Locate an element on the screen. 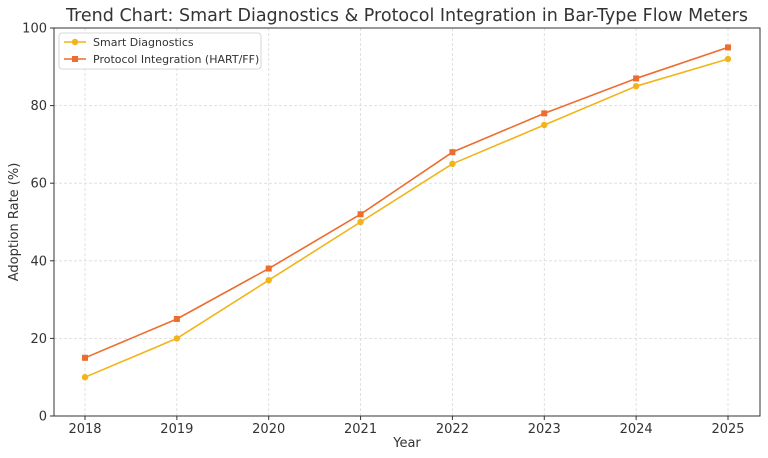 Image resolution: width=768 pixels, height=458 pixels. x-tick-label-2022: 2022 is located at coordinates (452, 429).